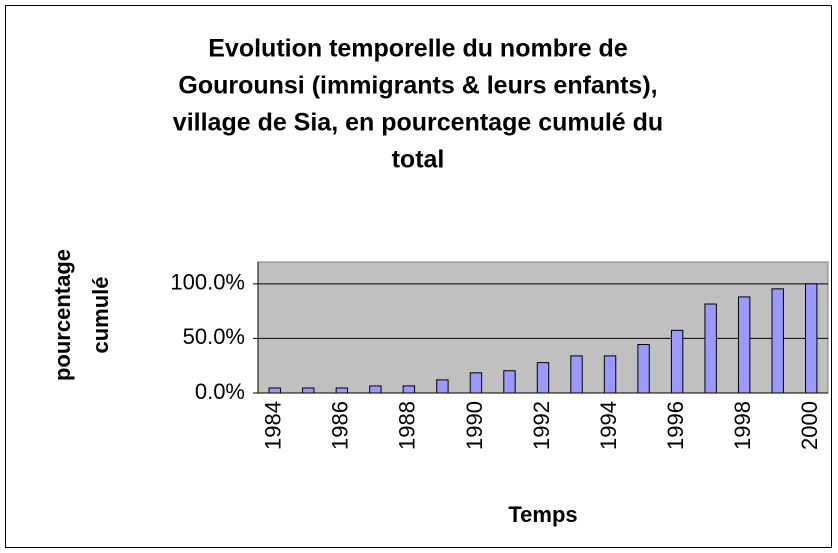 This screenshot has height=553, width=838. I want to click on y-tick-label: 50.0%, so click(214, 336).